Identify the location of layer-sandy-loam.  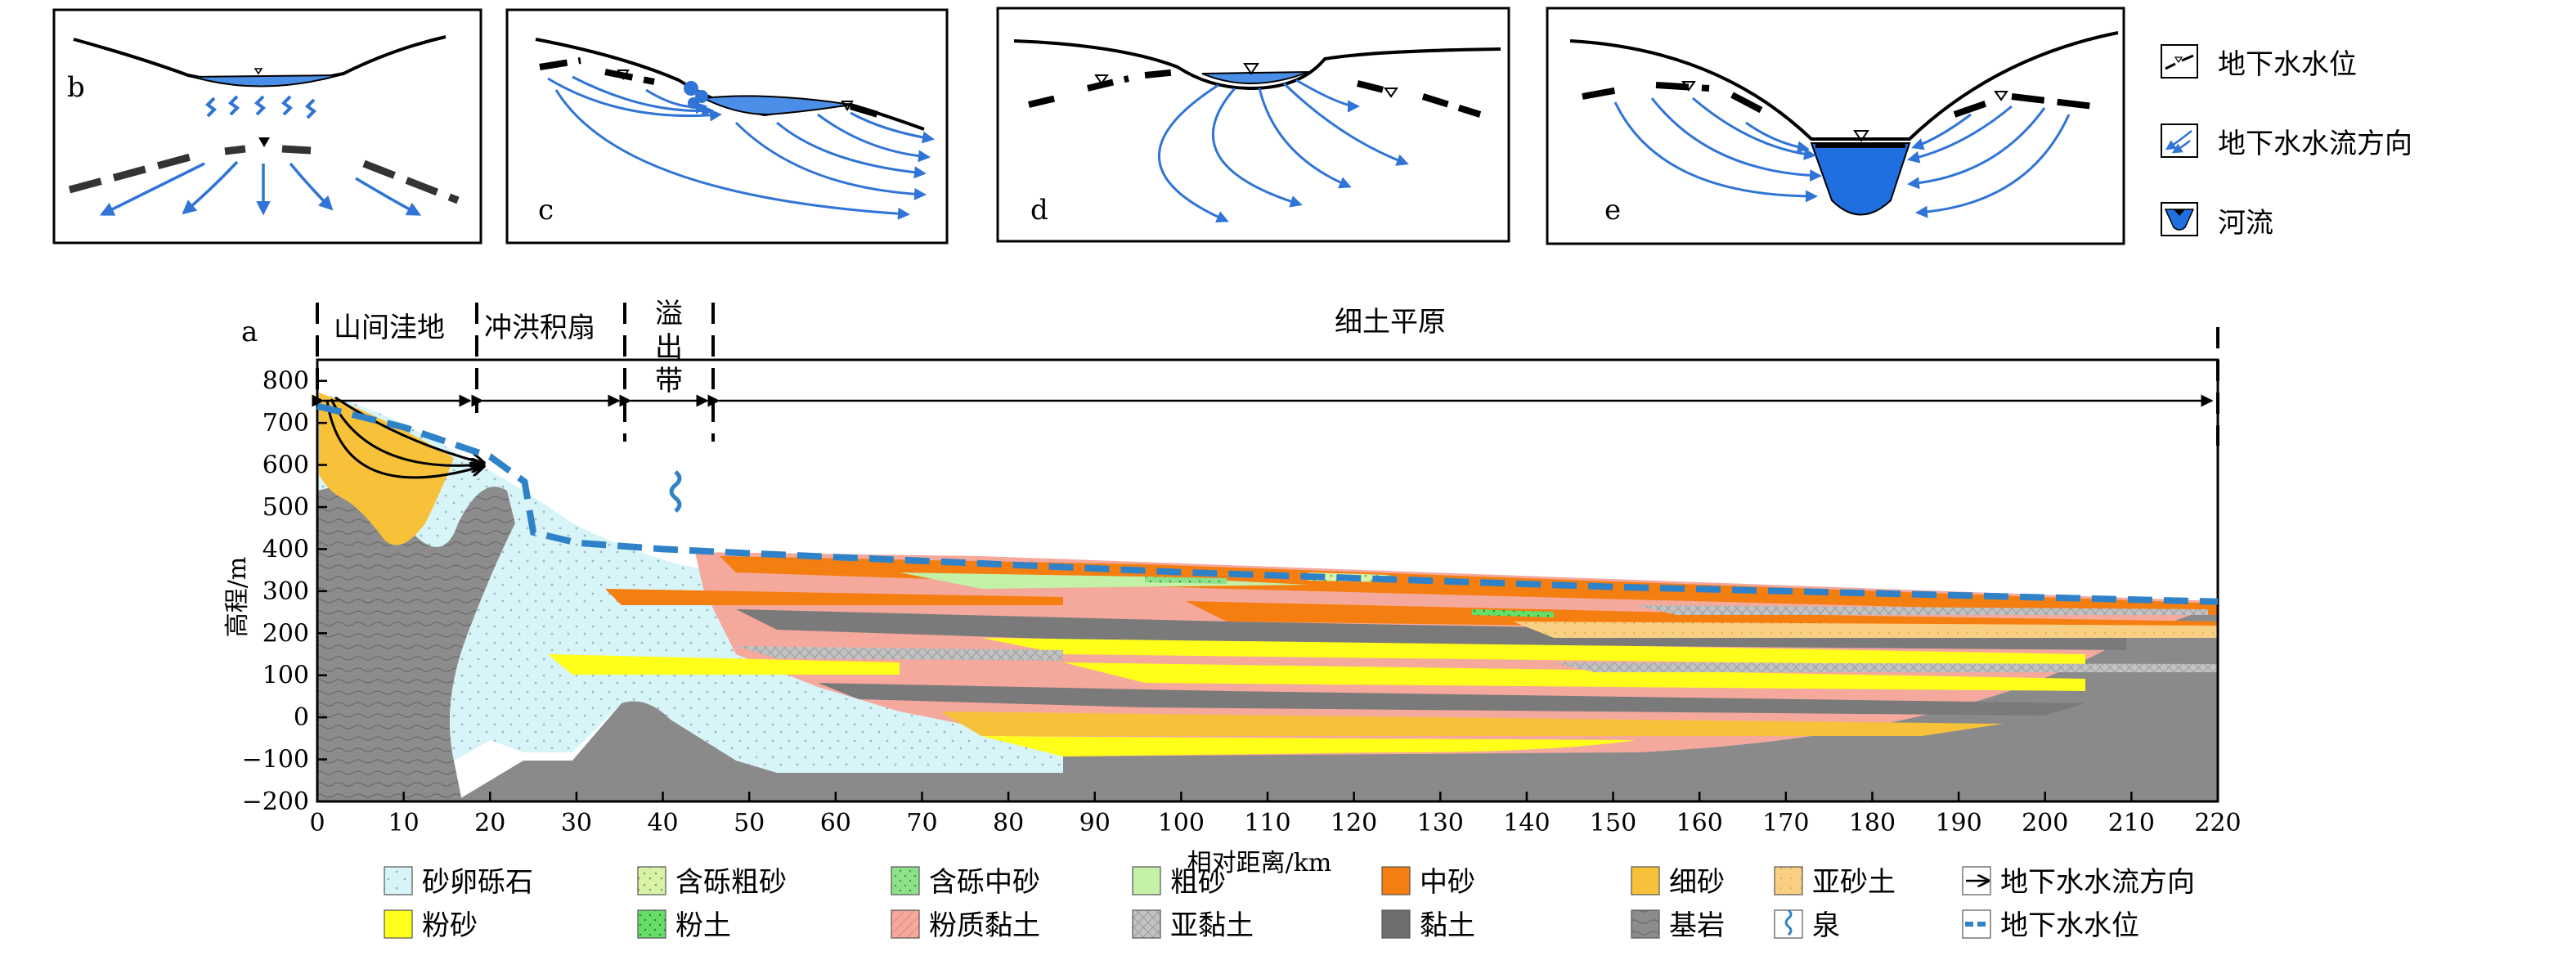
(1866, 630).